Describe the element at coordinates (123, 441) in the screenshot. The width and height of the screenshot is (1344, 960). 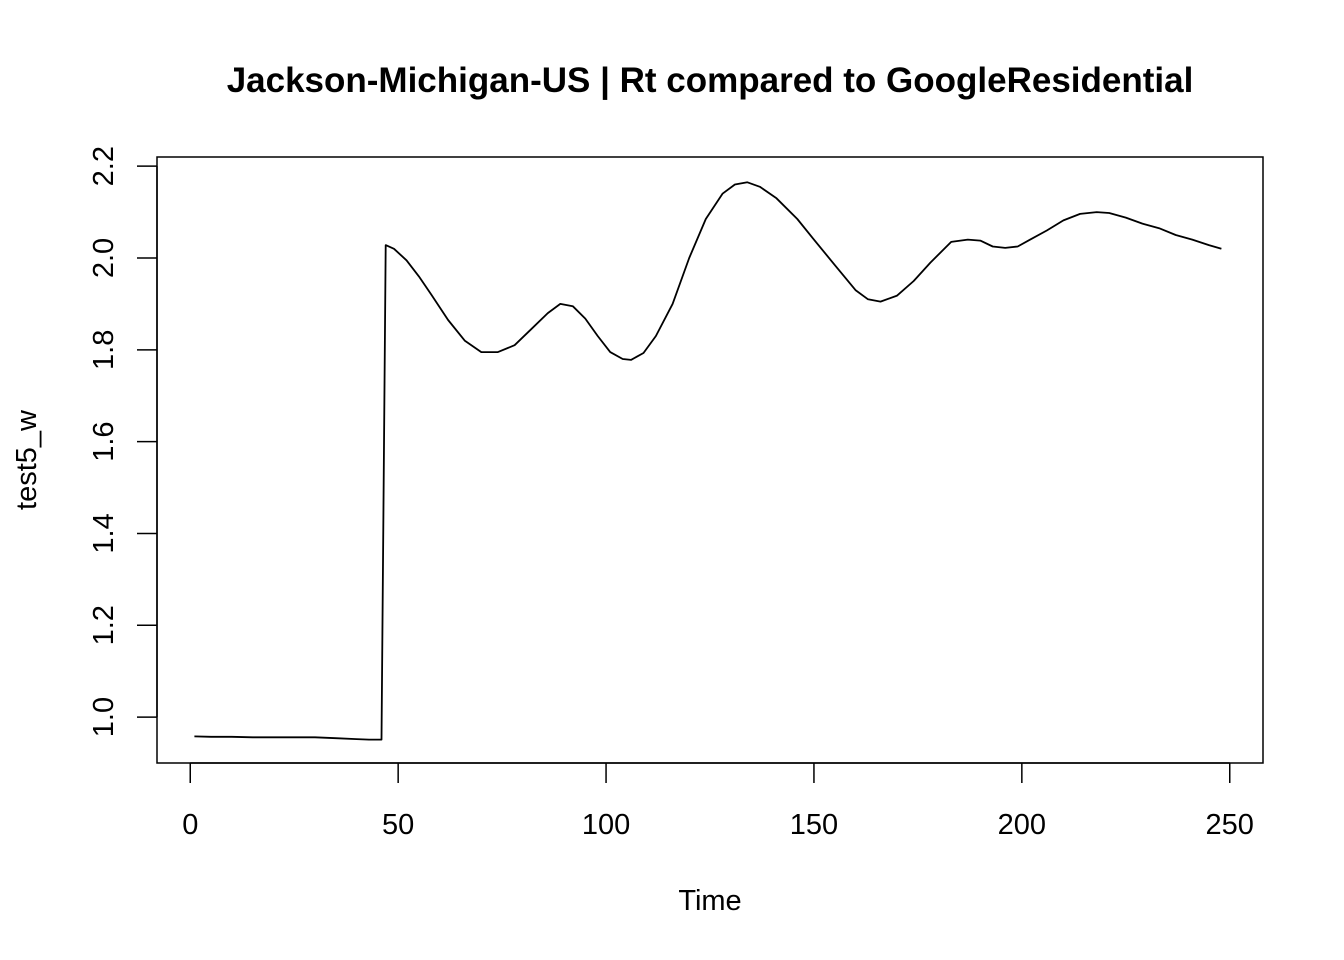
I see `y-axis: 1.0 1.2 1.4 1.6 1.8 2.0 2.2` at that location.